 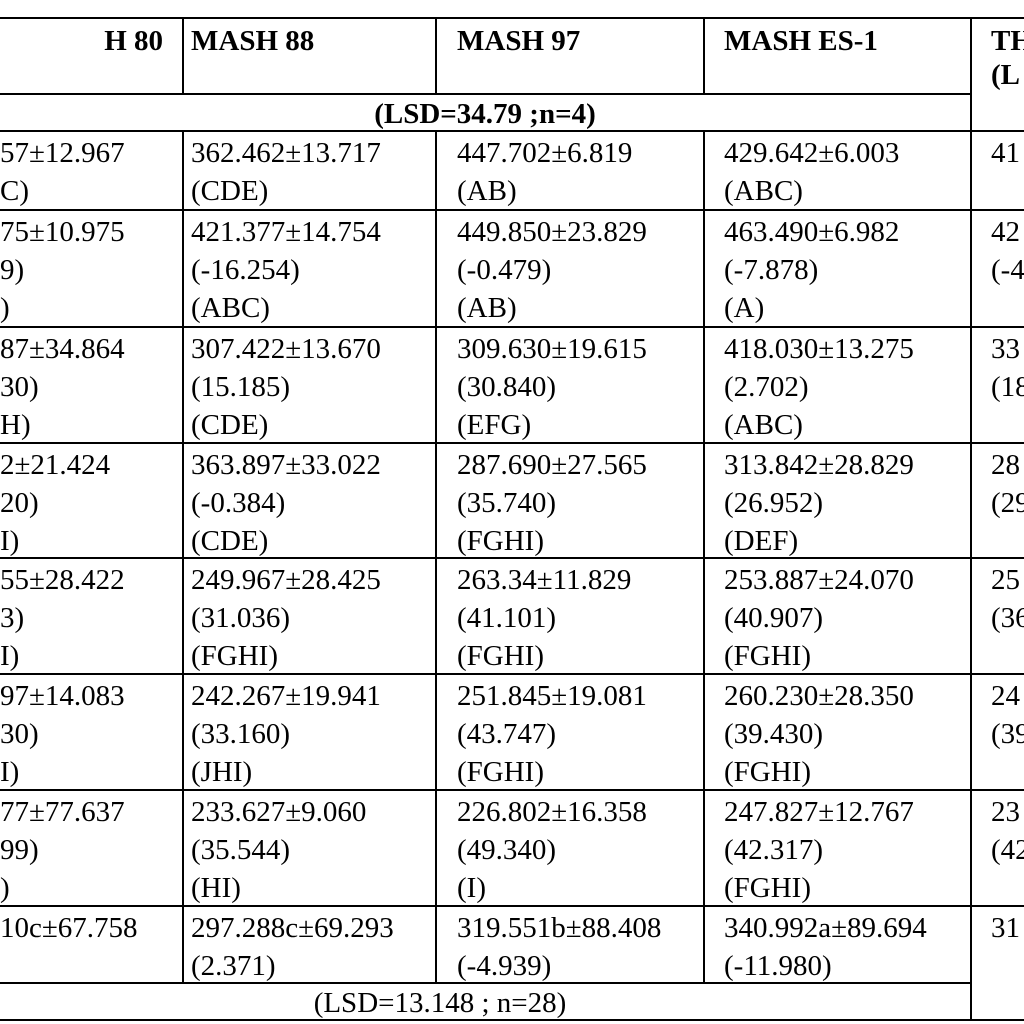 I want to click on table-cell-line: 242.267±19.941, so click(x=286, y=696).